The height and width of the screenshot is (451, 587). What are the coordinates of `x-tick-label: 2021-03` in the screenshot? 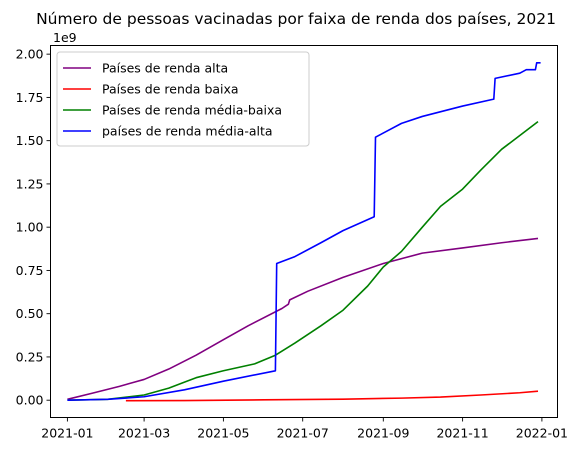 It's located at (144, 433).